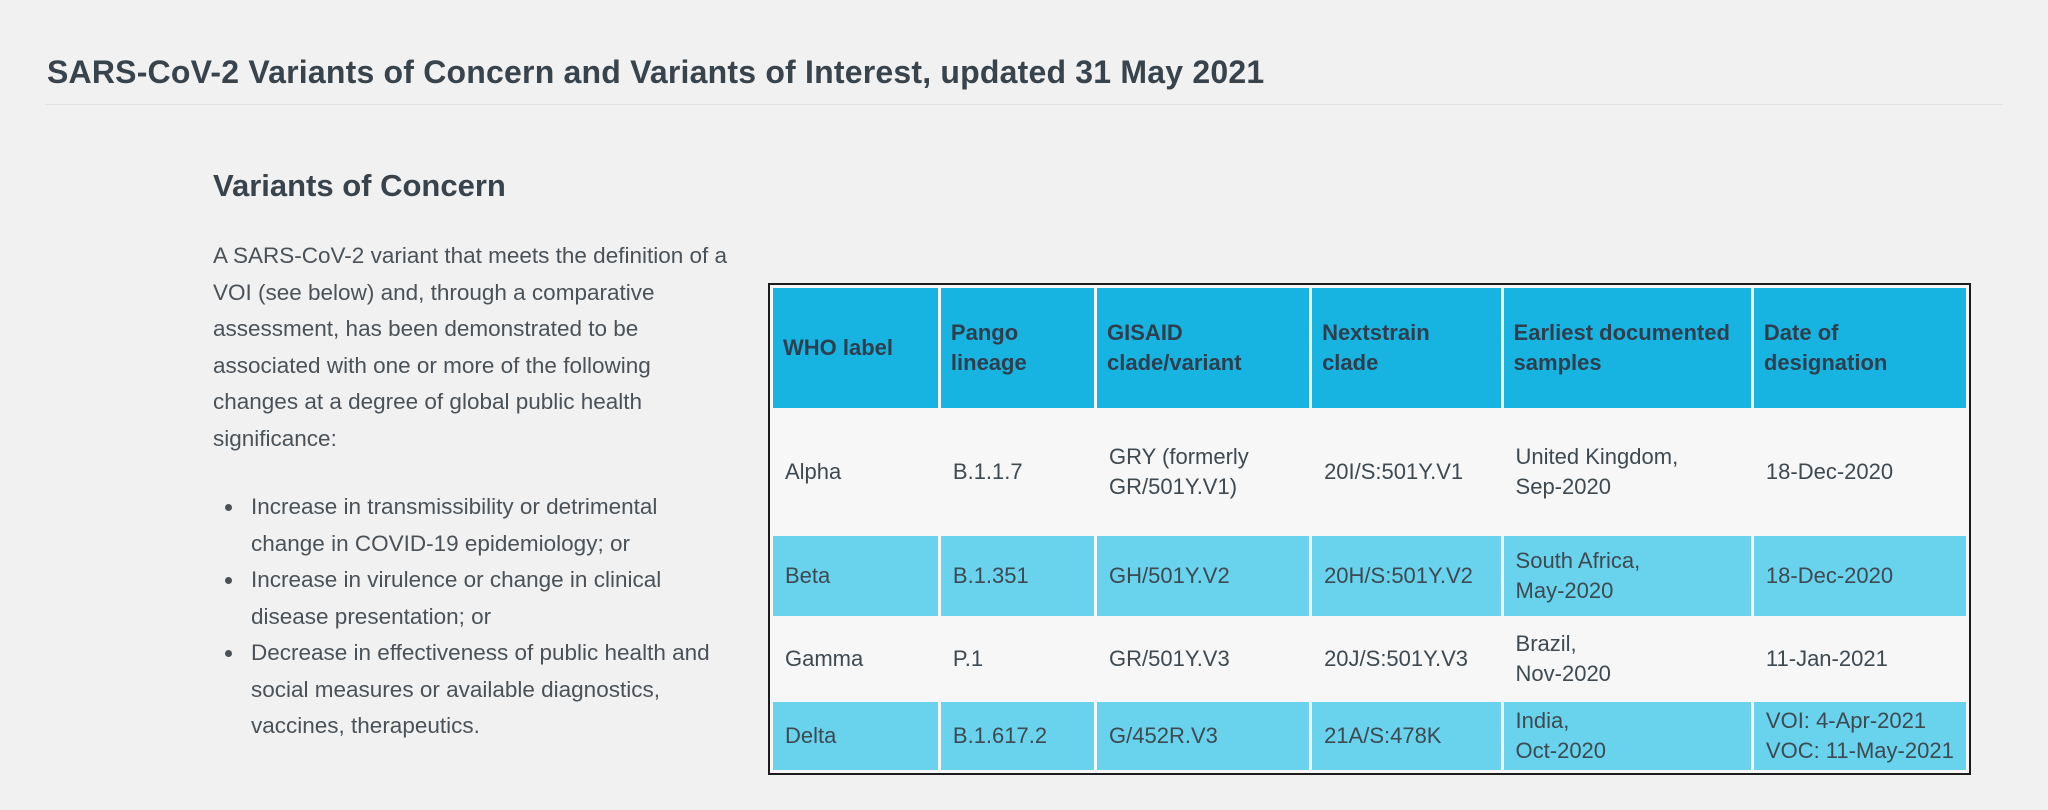 This screenshot has height=810, width=2048. Describe the element at coordinates (824, 658) in the screenshot. I see `cell-who-label: Gamma` at that location.